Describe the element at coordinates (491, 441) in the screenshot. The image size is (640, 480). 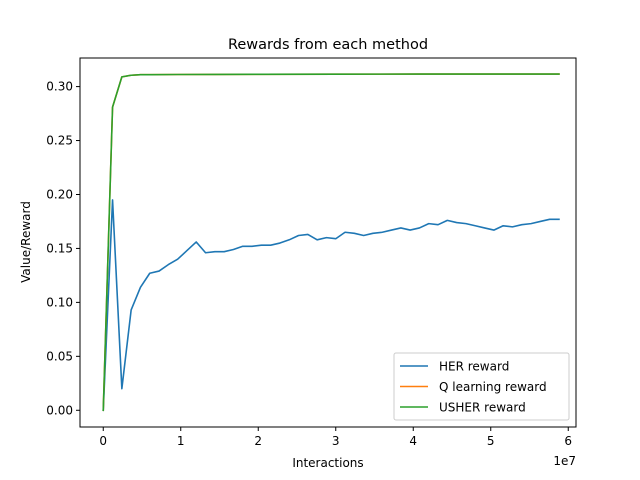
I see `x-tick-label: 5` at that location.